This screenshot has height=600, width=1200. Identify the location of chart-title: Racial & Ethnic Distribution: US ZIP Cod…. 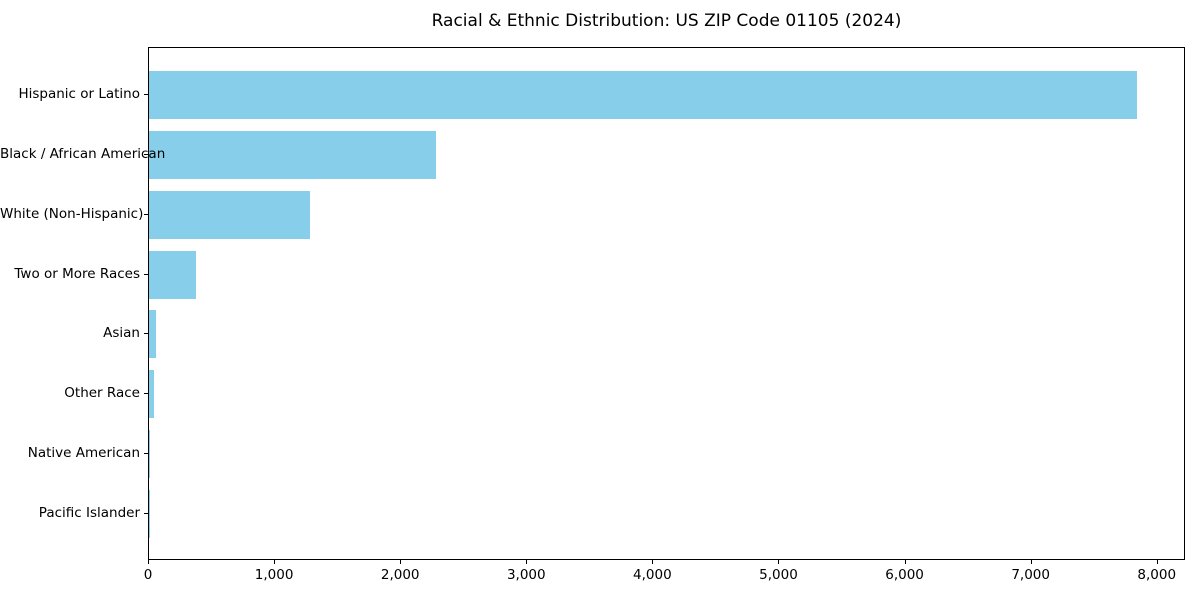
(666, 21).